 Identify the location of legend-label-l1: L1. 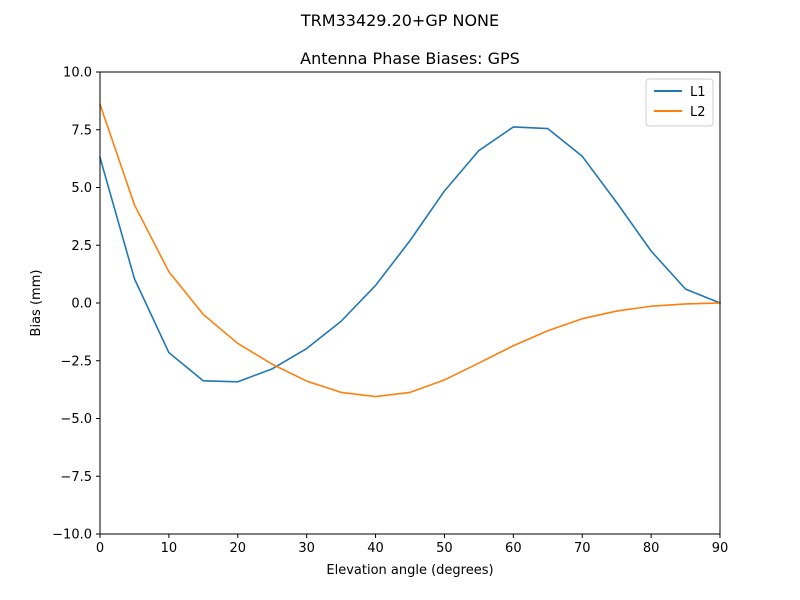
(698, 92).